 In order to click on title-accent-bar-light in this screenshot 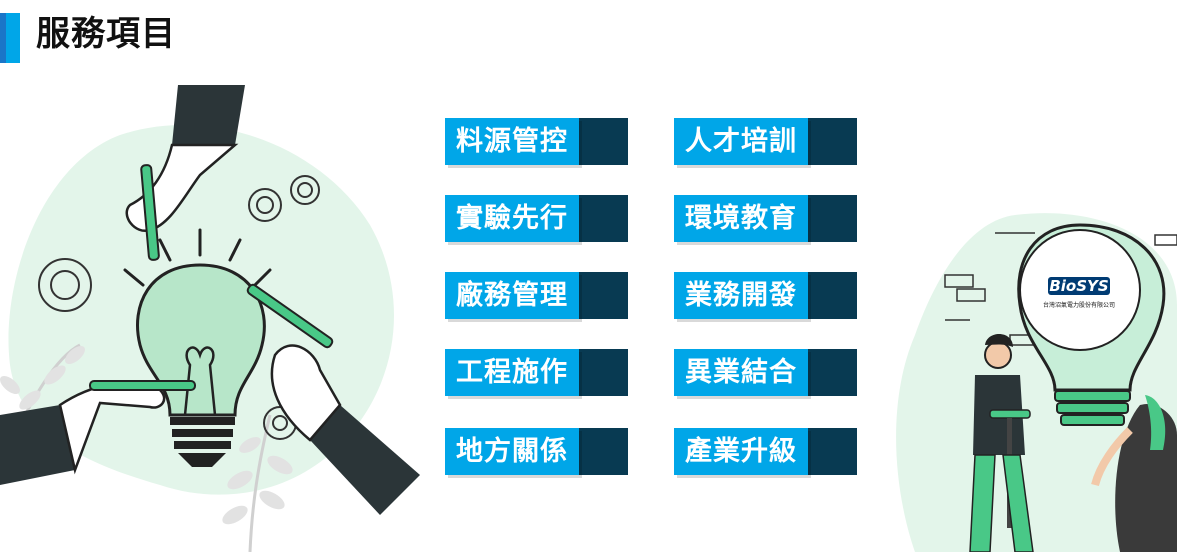, I will do `click(13, 38)`.